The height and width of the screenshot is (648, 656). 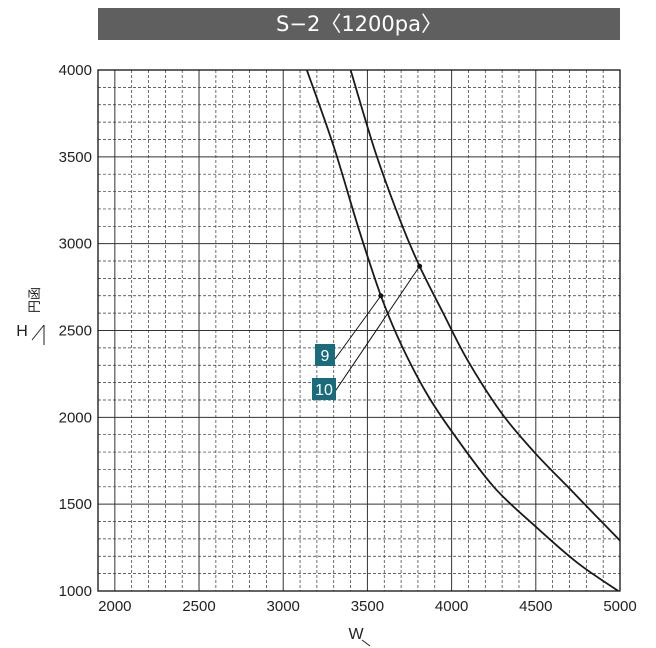 I want to click on label-text-10: 10, so click(x=324, y=390).